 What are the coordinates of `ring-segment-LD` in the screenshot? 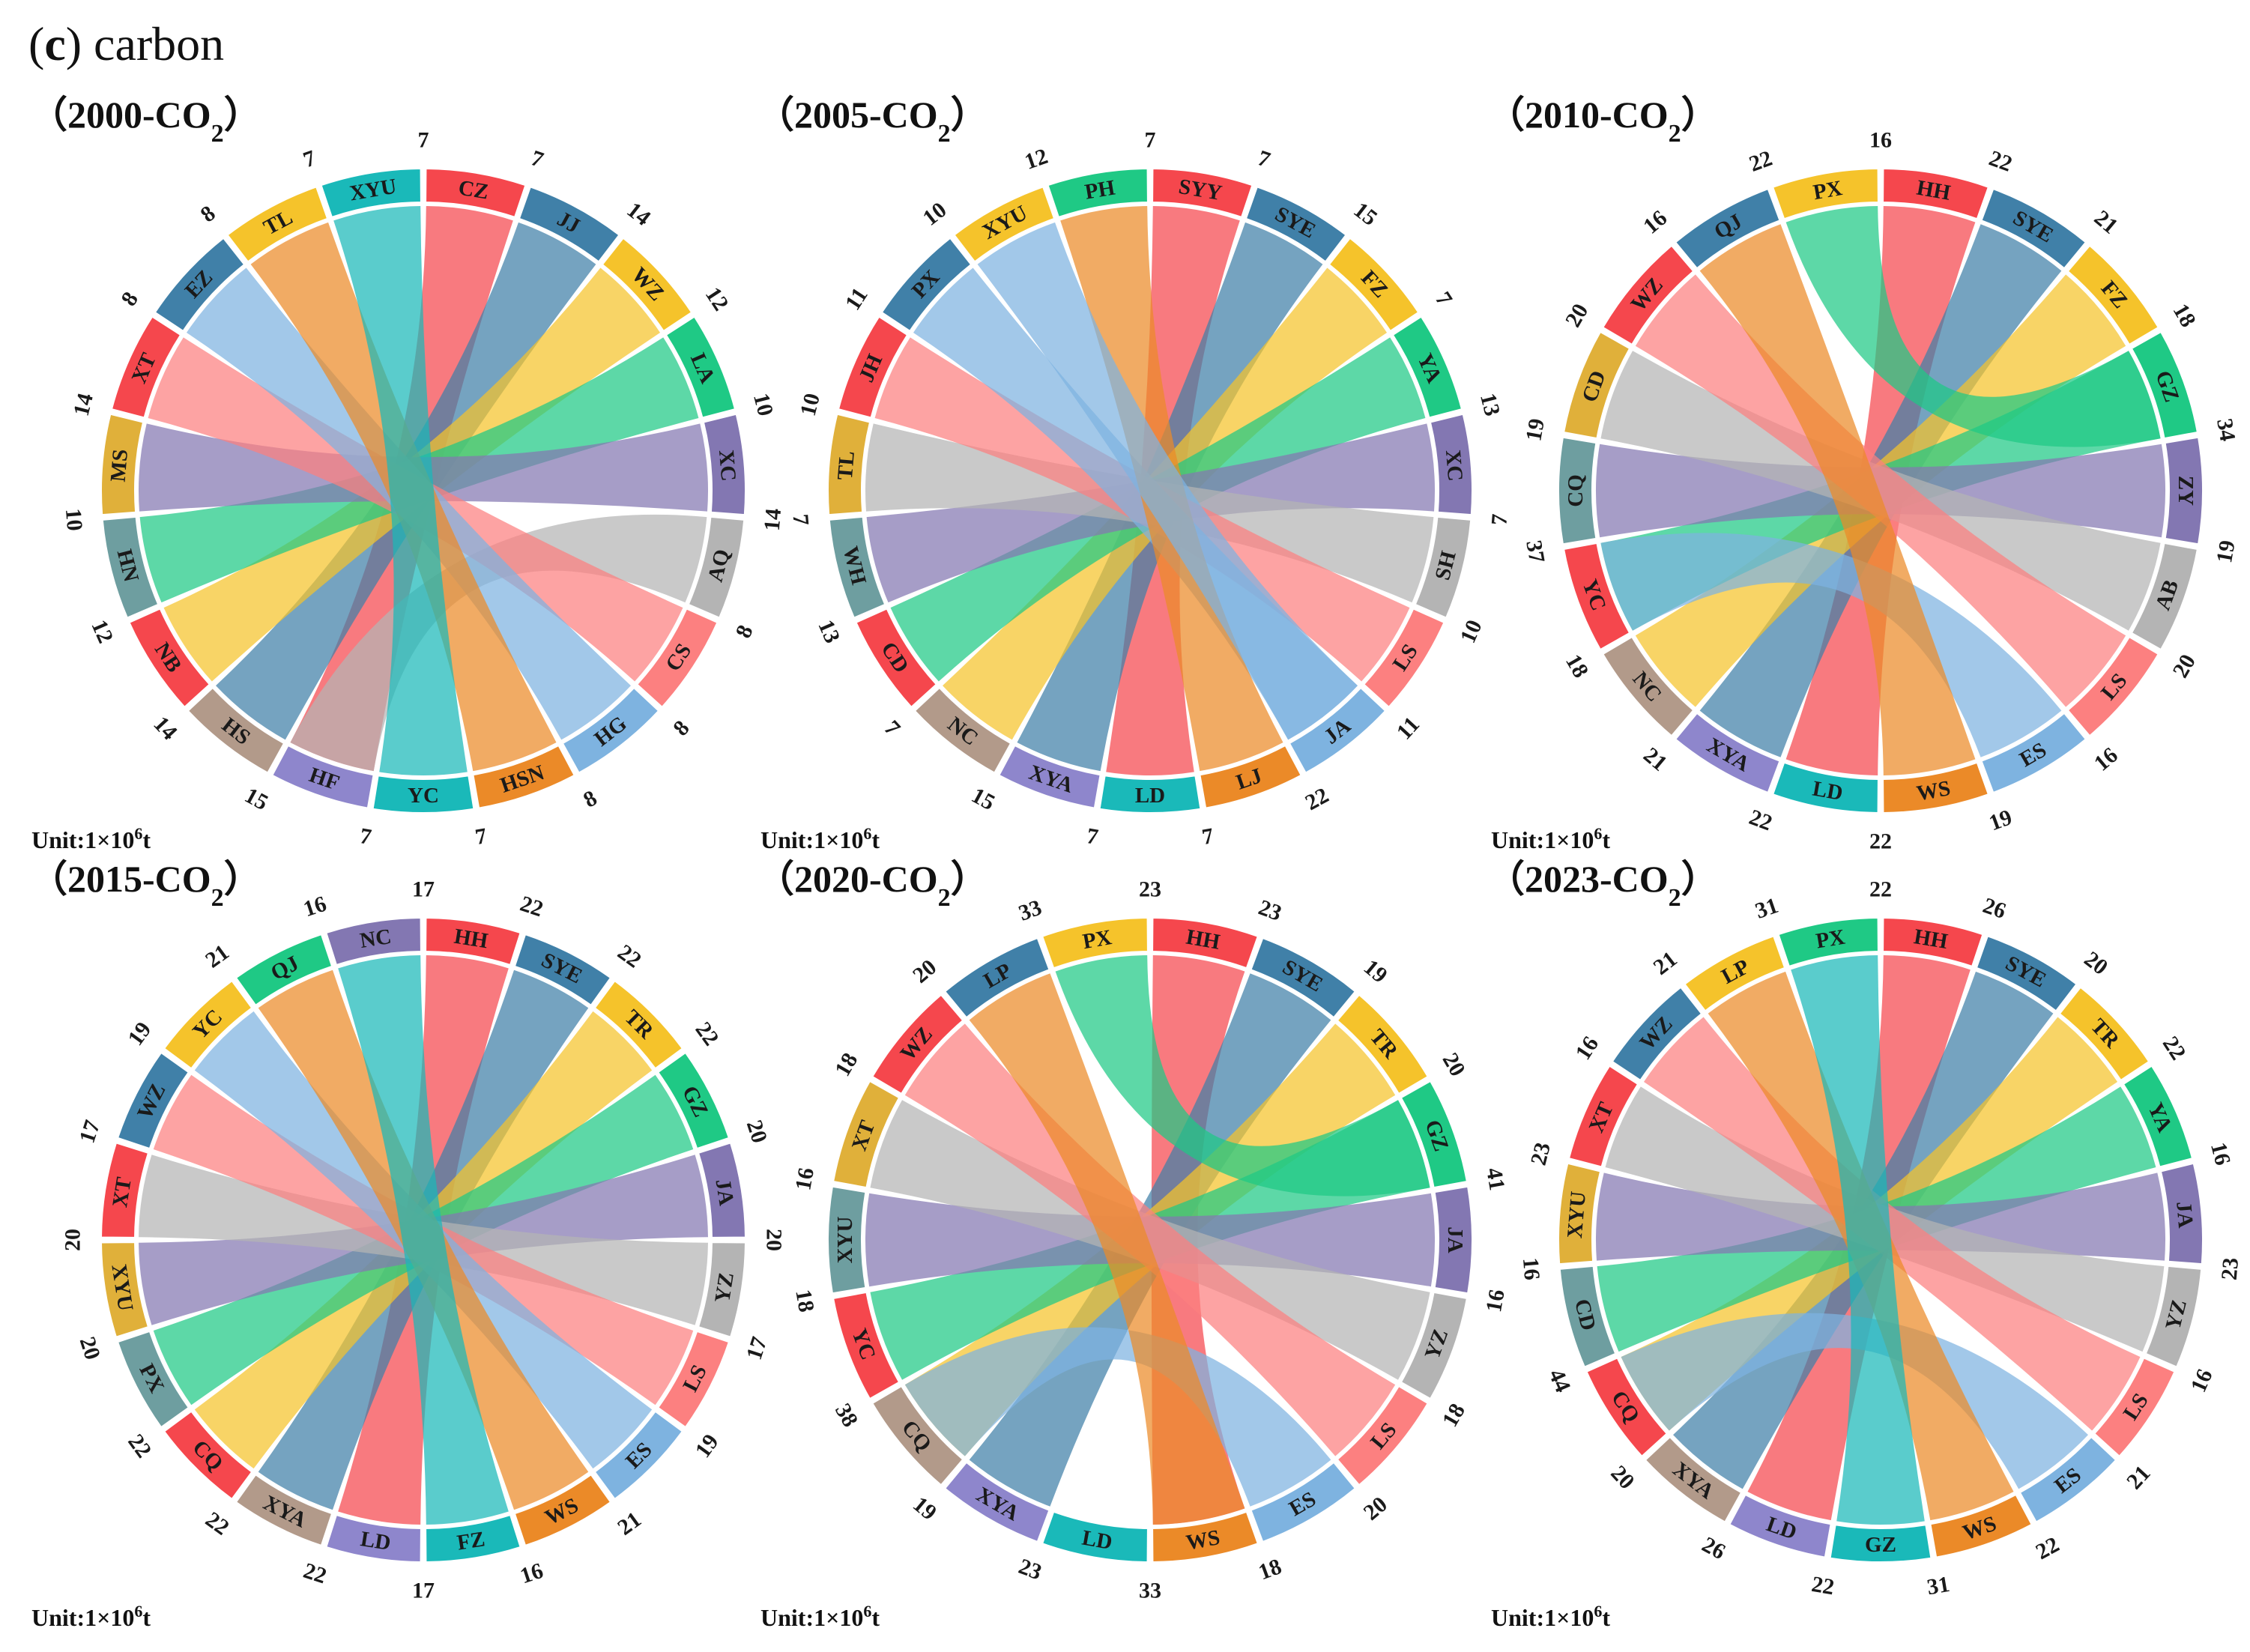 It's located at (373, 1538).